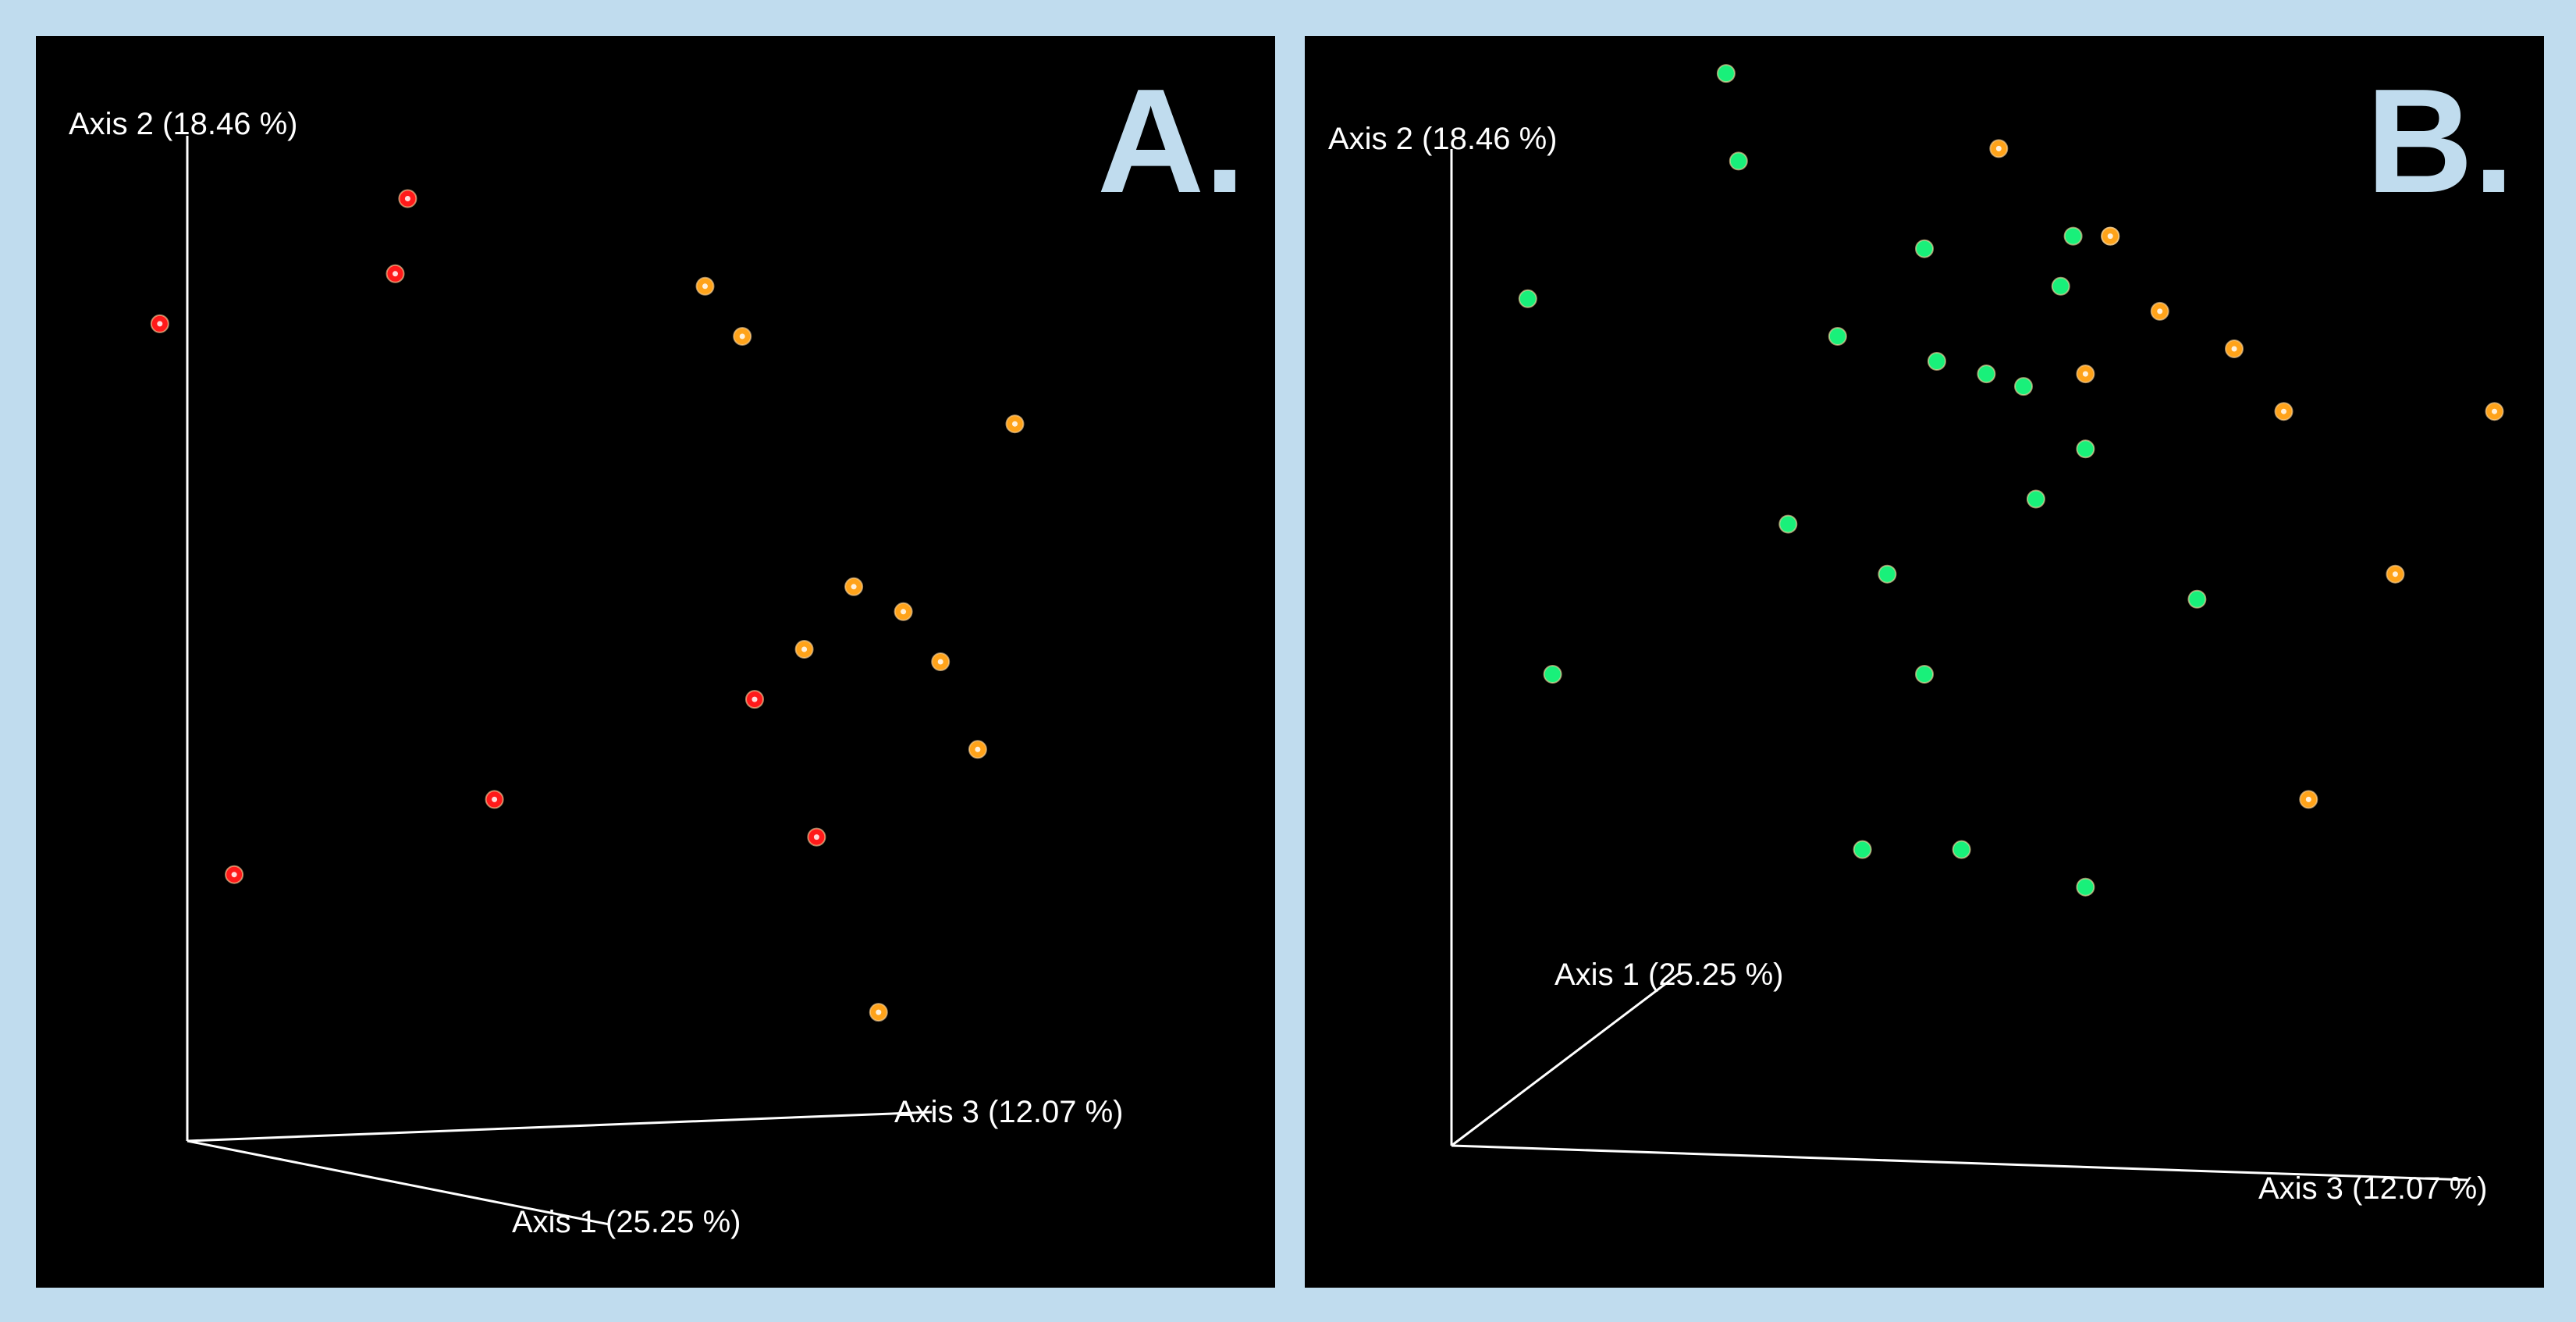 This screenshot has width=2576, height=1322. I want to click on panel-label-b: B., so click(2440, 141).